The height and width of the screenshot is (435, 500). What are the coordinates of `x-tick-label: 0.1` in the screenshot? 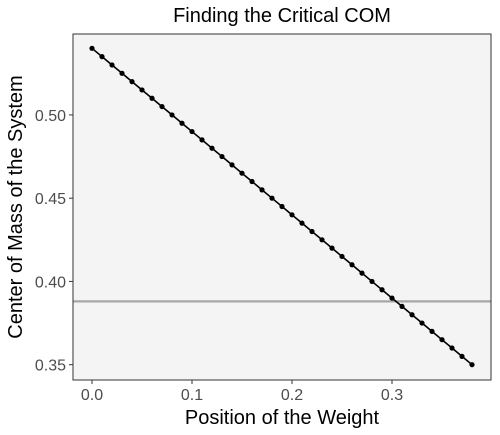 It's located at (192, 395).